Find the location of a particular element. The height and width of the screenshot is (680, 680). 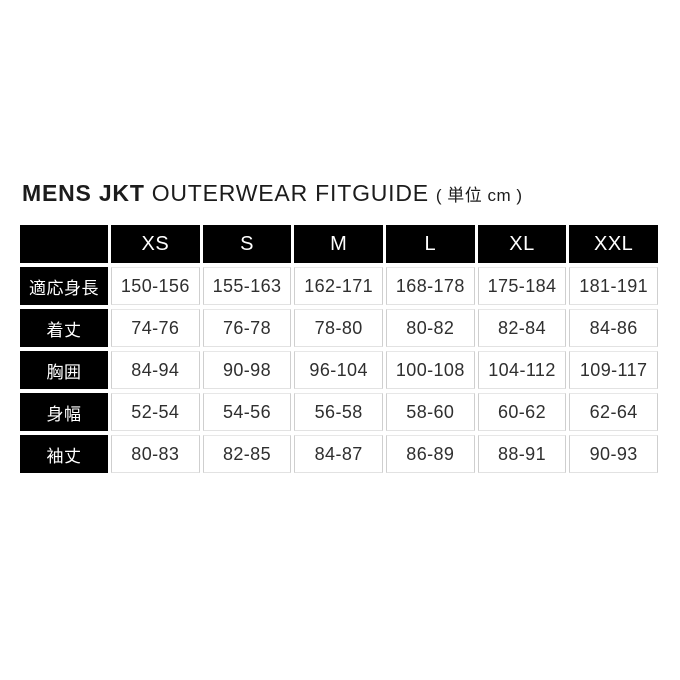

table-cell-sleeve-xs: 80-83 is located at coordinates (155, 454).